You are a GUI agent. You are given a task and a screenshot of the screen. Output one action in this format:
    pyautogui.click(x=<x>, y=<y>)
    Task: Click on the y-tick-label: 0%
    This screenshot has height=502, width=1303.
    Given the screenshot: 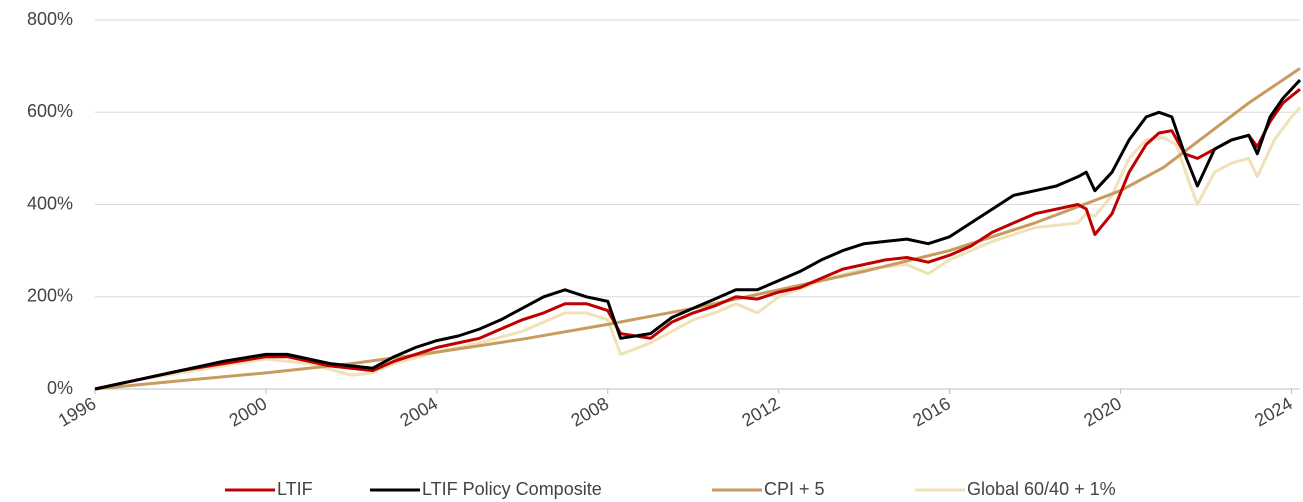 What is the action you would take?
    pyautogui.click(x=60, y=388)
    